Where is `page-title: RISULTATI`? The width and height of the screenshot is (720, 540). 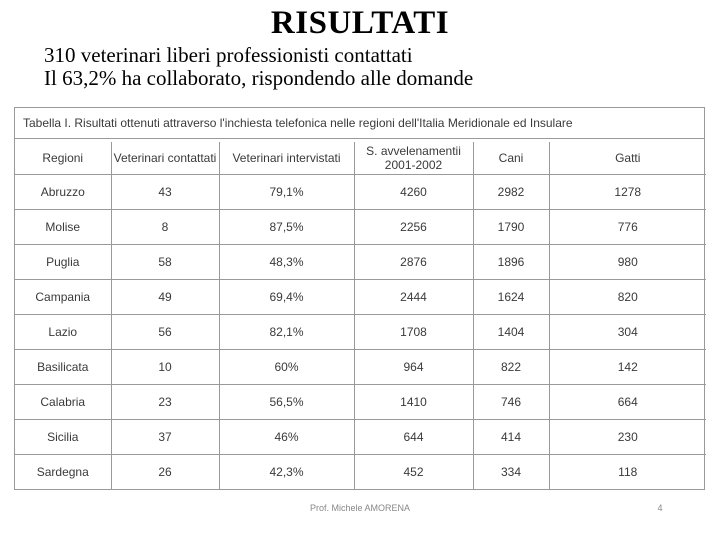
page-title: RISULTATI is located at coordinates (360, 23).